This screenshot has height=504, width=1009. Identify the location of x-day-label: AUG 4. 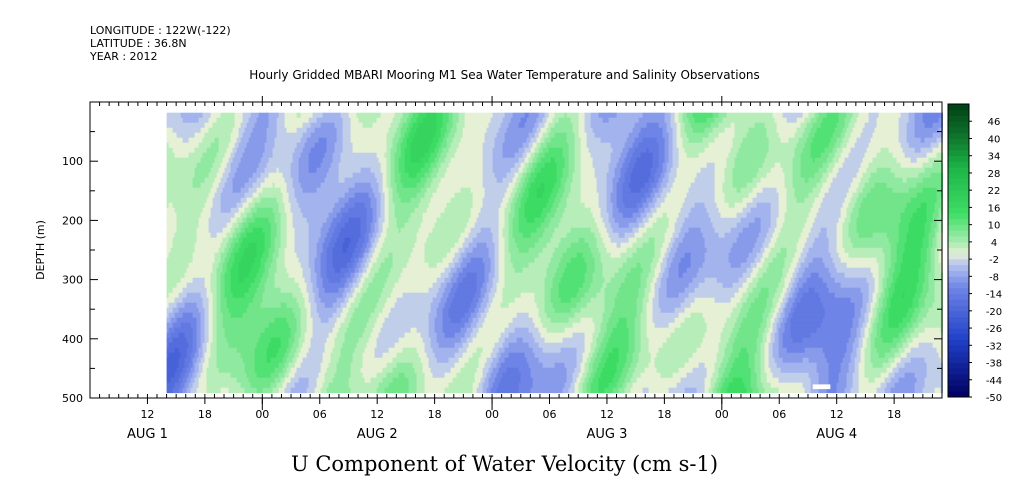
(836, 434).